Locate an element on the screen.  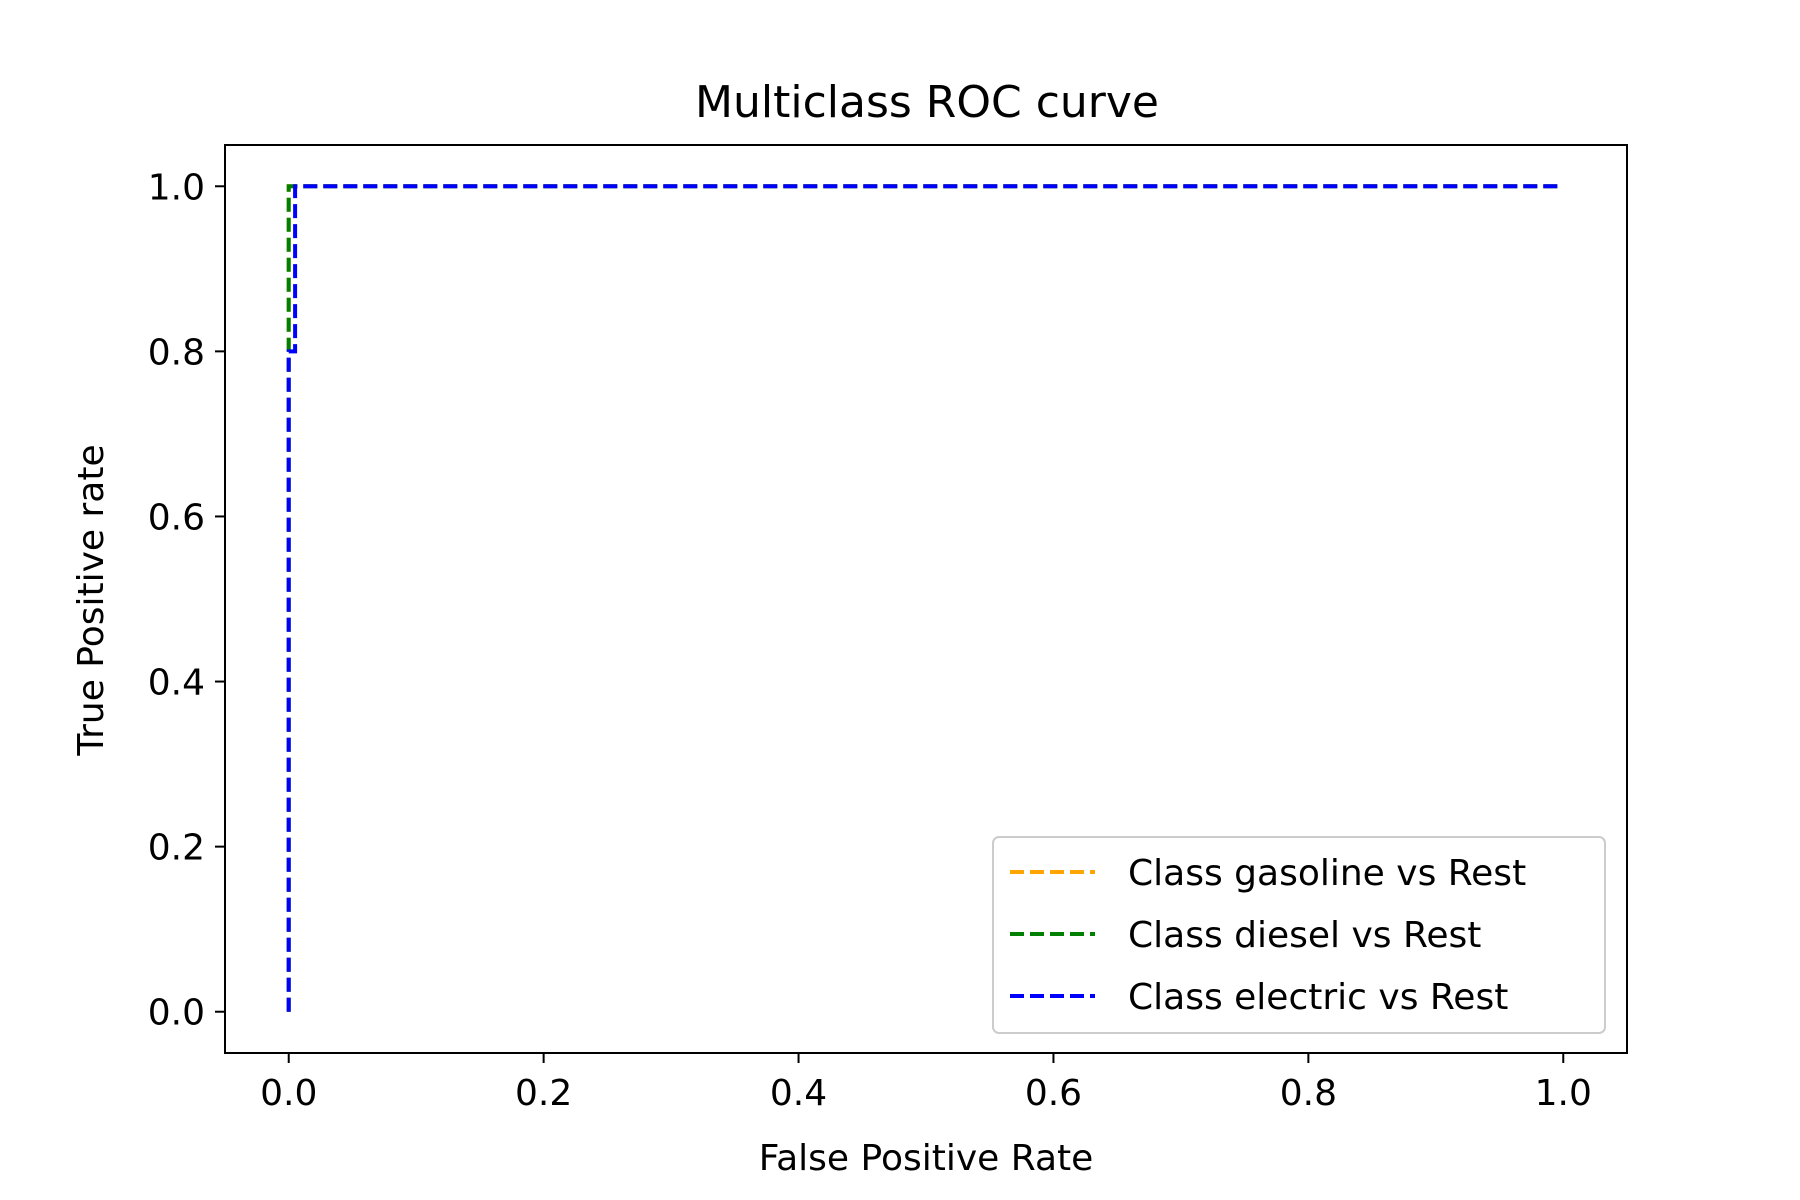
x-tick-label: 0.8 is located at coordinates (1308, 1093).